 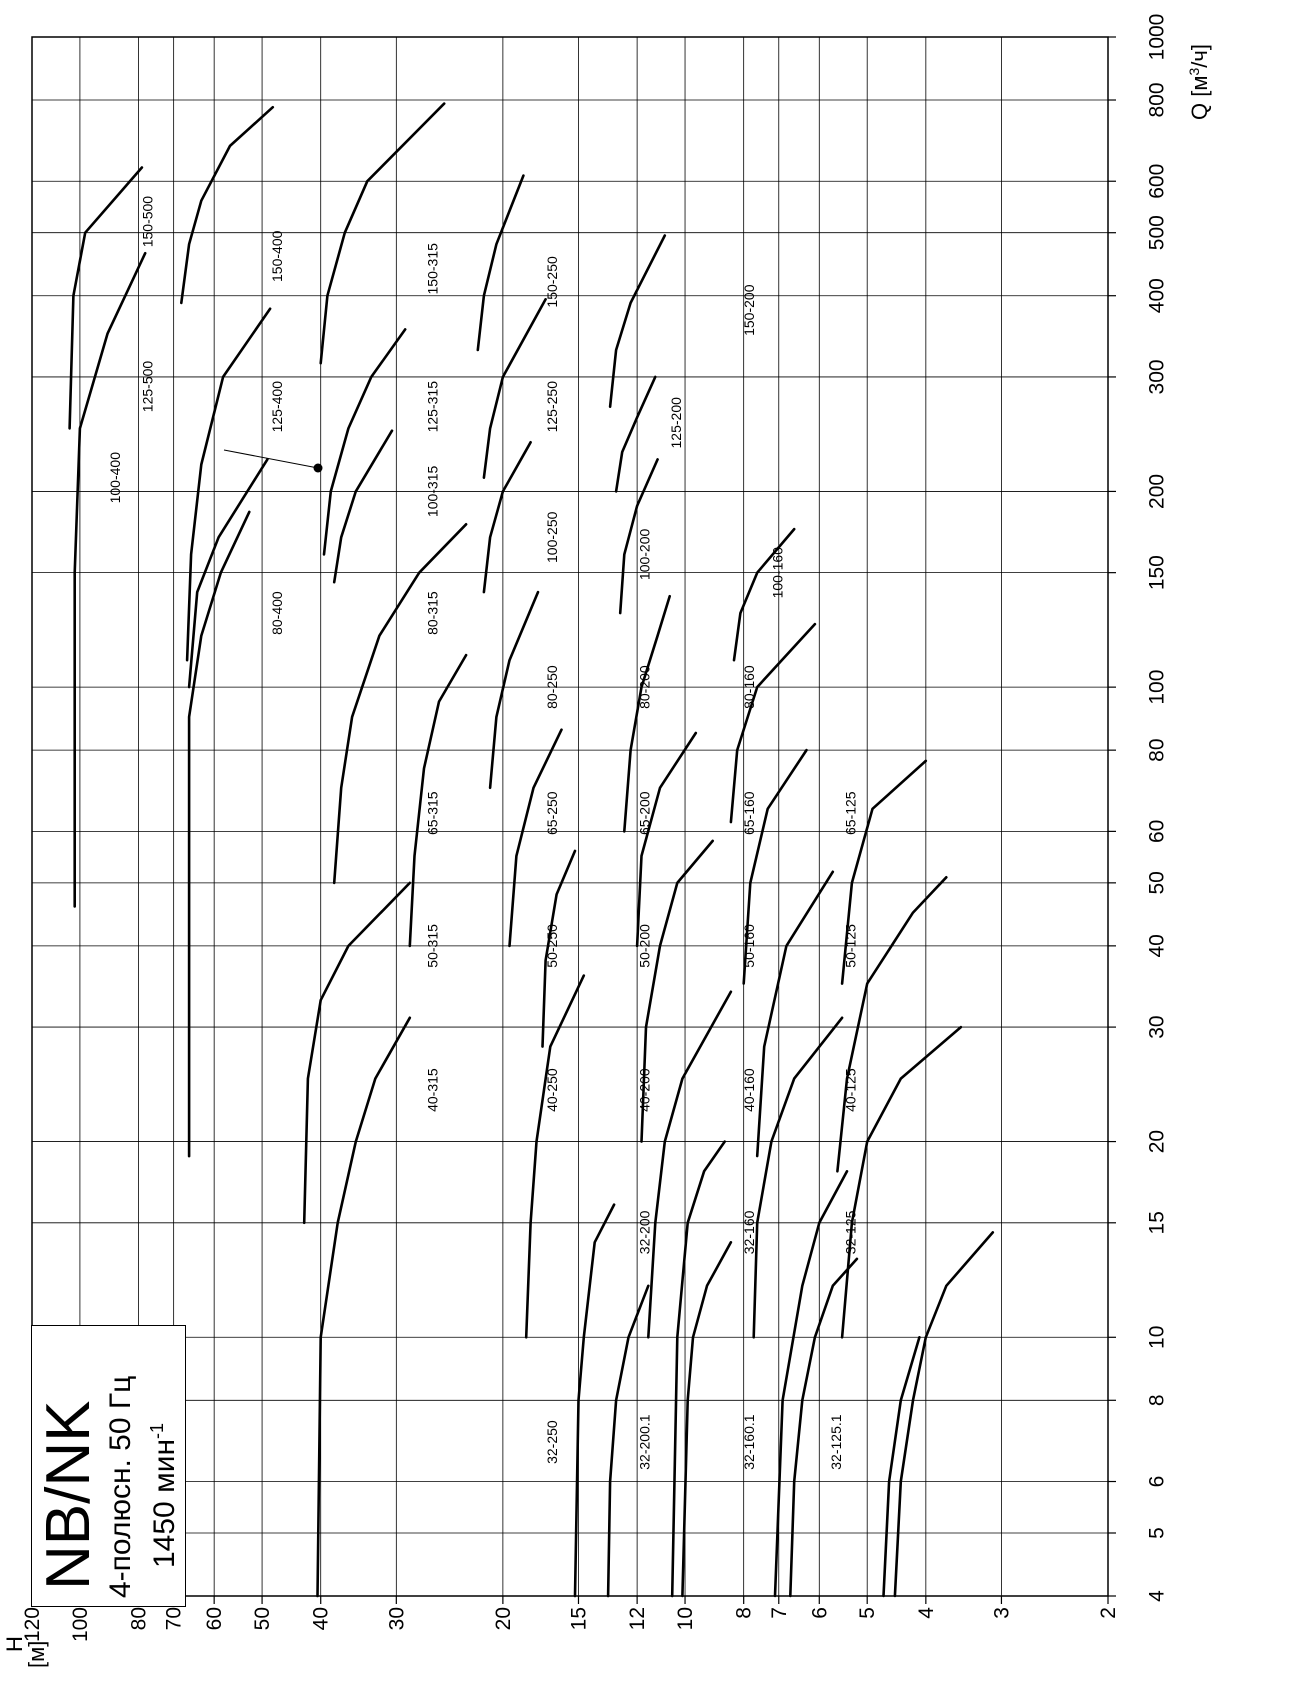 I want to click on q-tick-label: 20, so click(x=1157, y=1141).